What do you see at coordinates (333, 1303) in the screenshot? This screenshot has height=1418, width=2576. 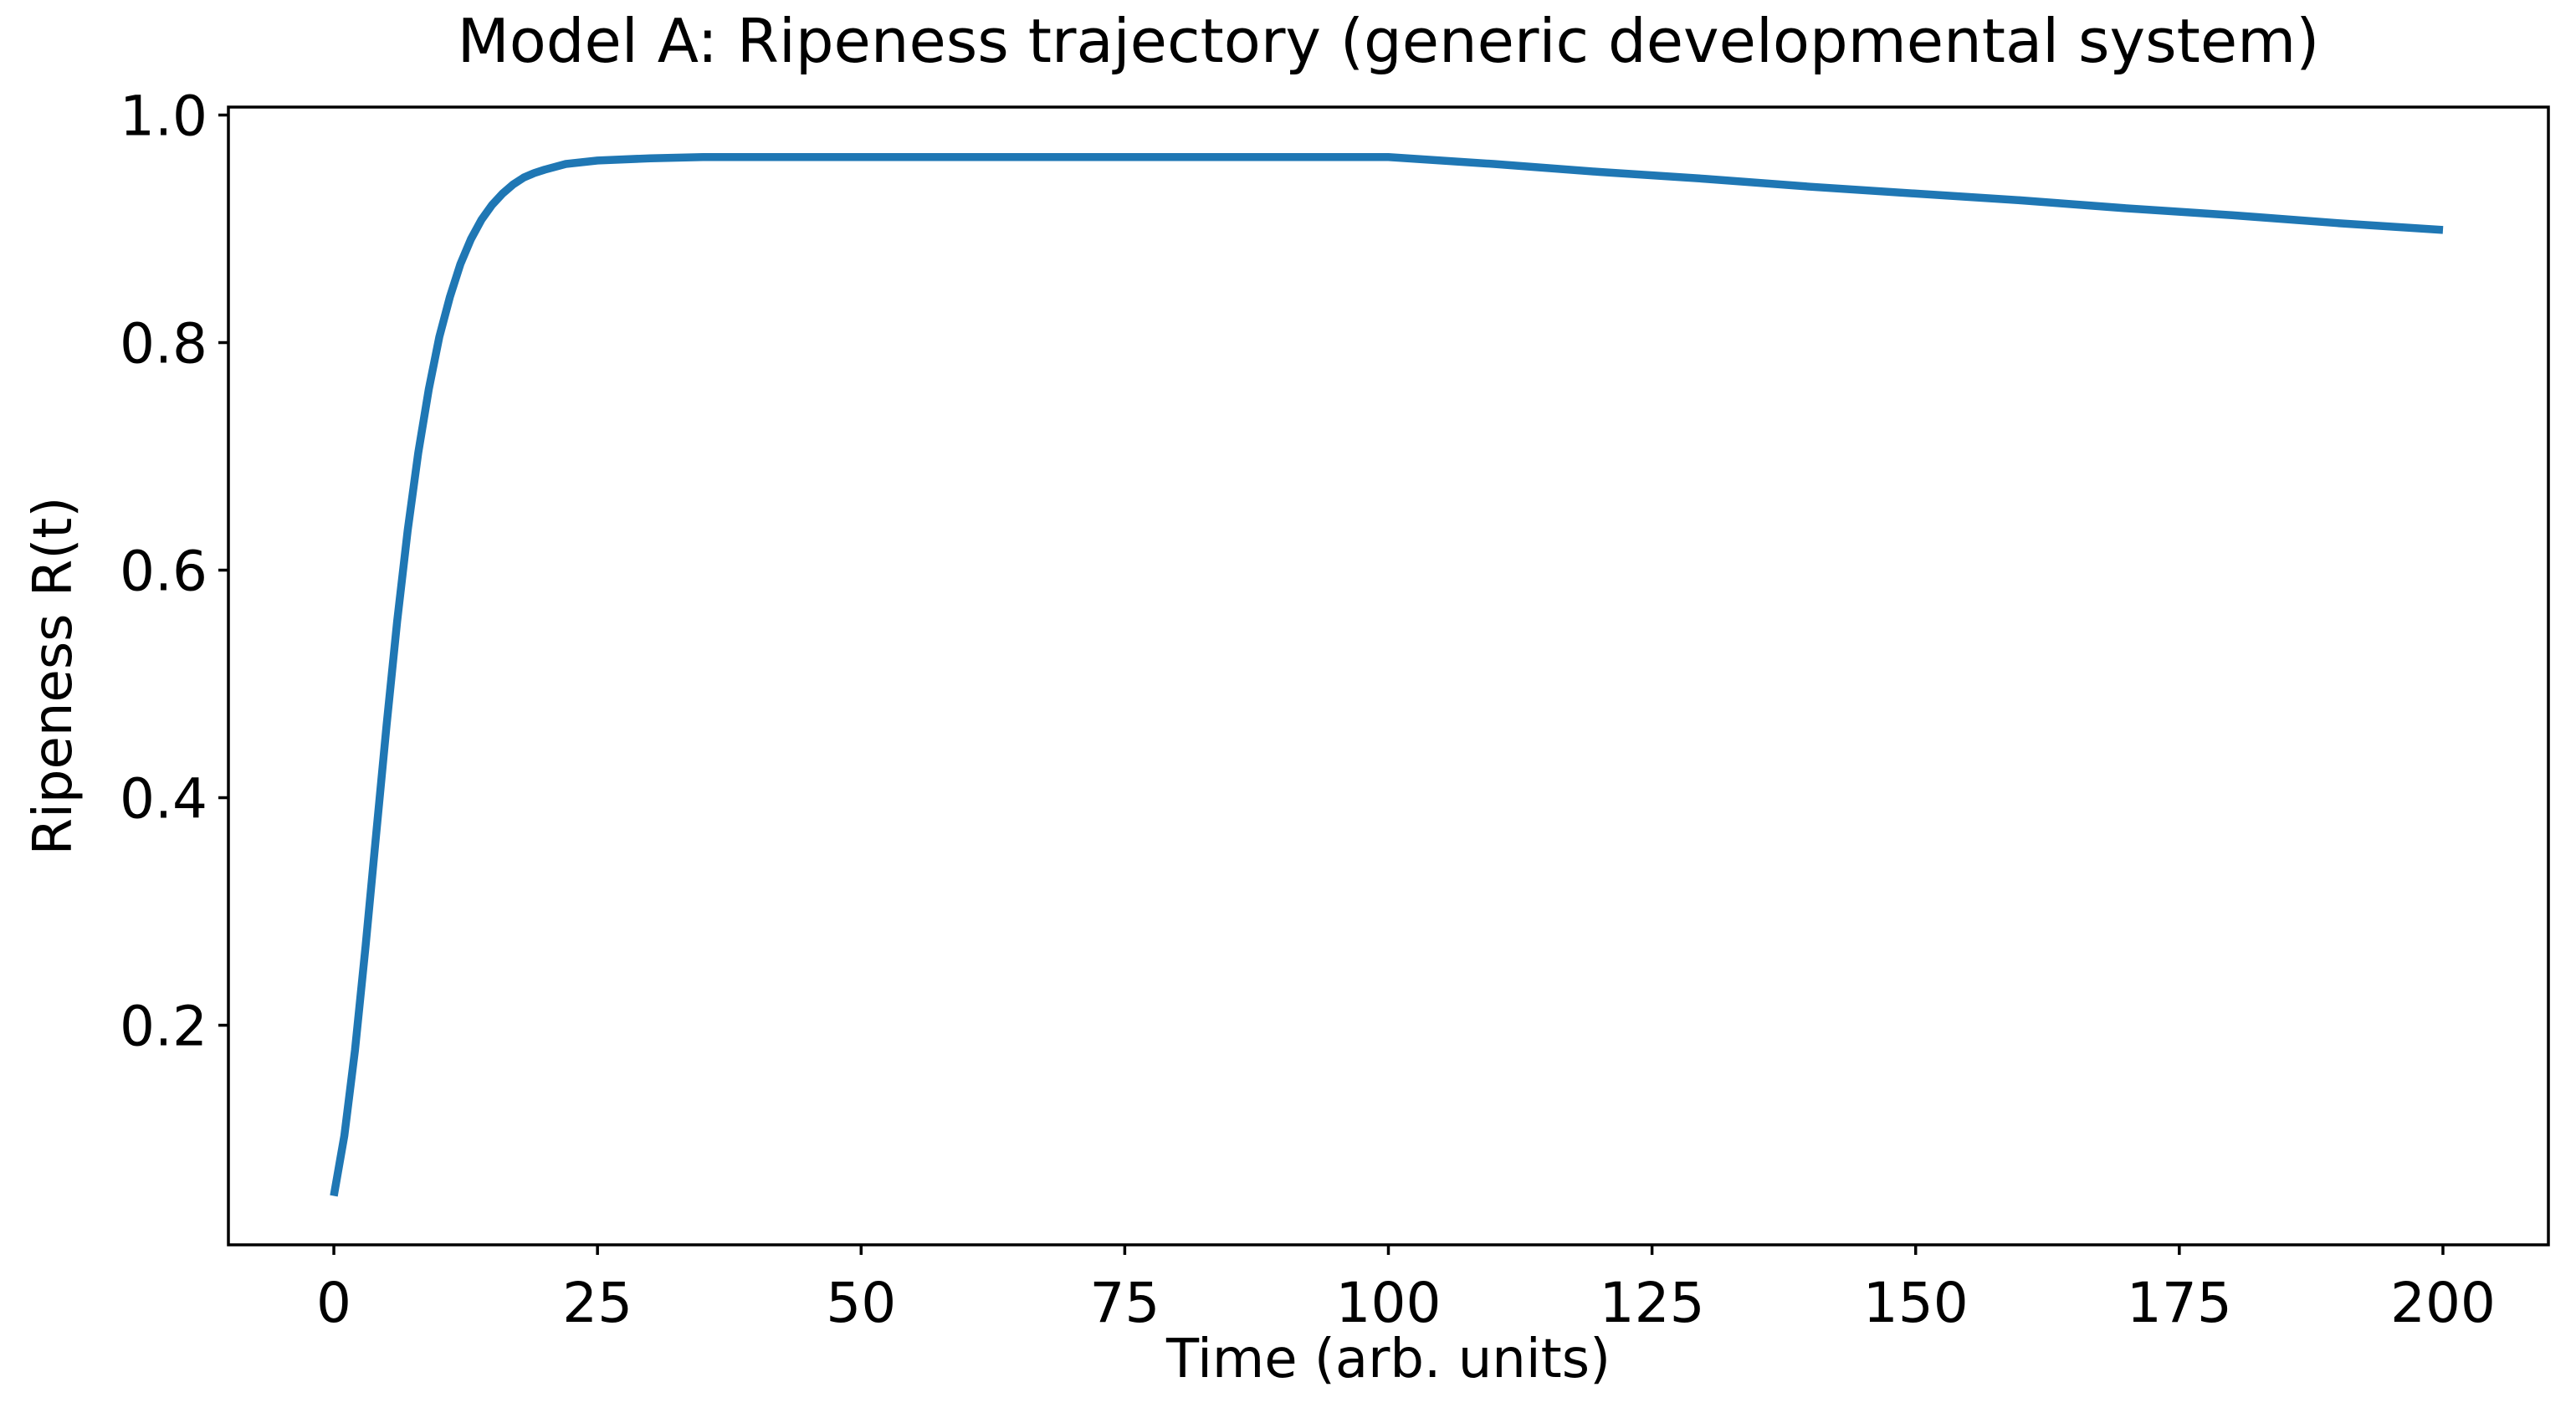 I see `x-tick-label: 0` at bounding box center [333, 1303].